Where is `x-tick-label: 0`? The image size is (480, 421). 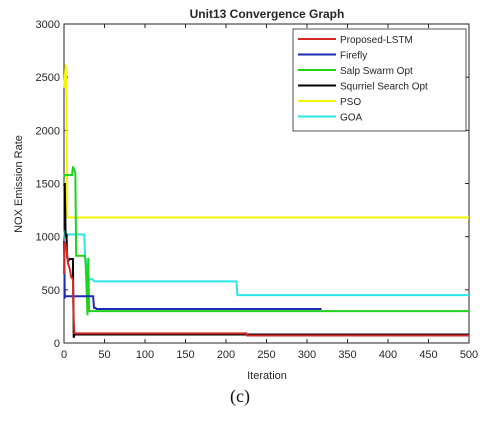
x-tick-label: 0 is located at coordinates (64, 355).